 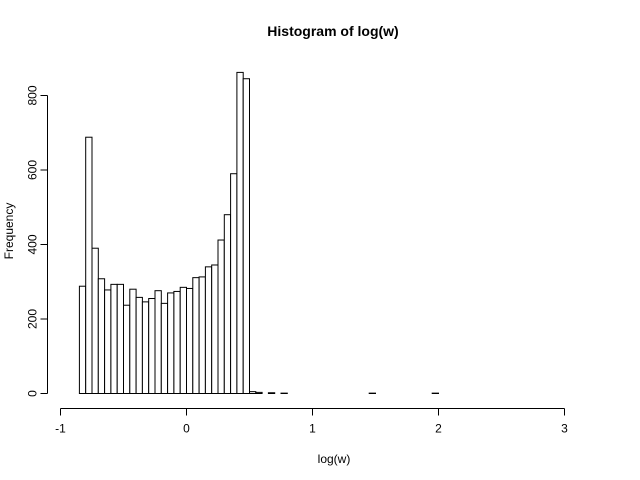 I want to click on x-axis: -1 0 1 2 3, so click(x=311, y=422).